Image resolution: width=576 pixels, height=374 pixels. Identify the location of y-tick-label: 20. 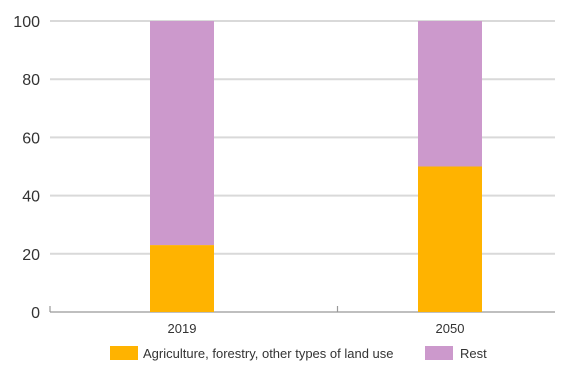
(31, 255).